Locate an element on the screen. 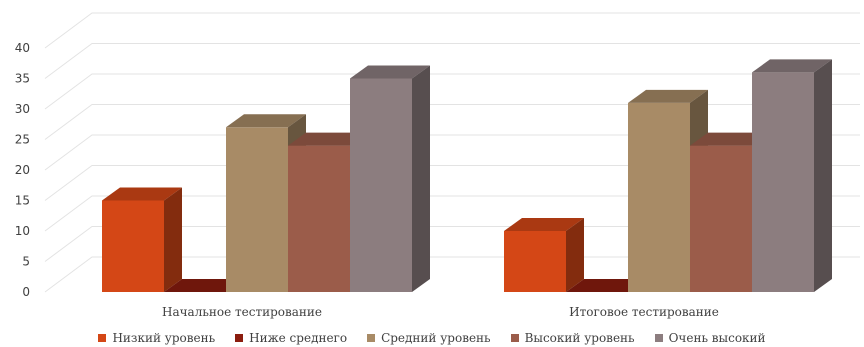  y-tick-label: 10 is located at coordinates (22, 231).